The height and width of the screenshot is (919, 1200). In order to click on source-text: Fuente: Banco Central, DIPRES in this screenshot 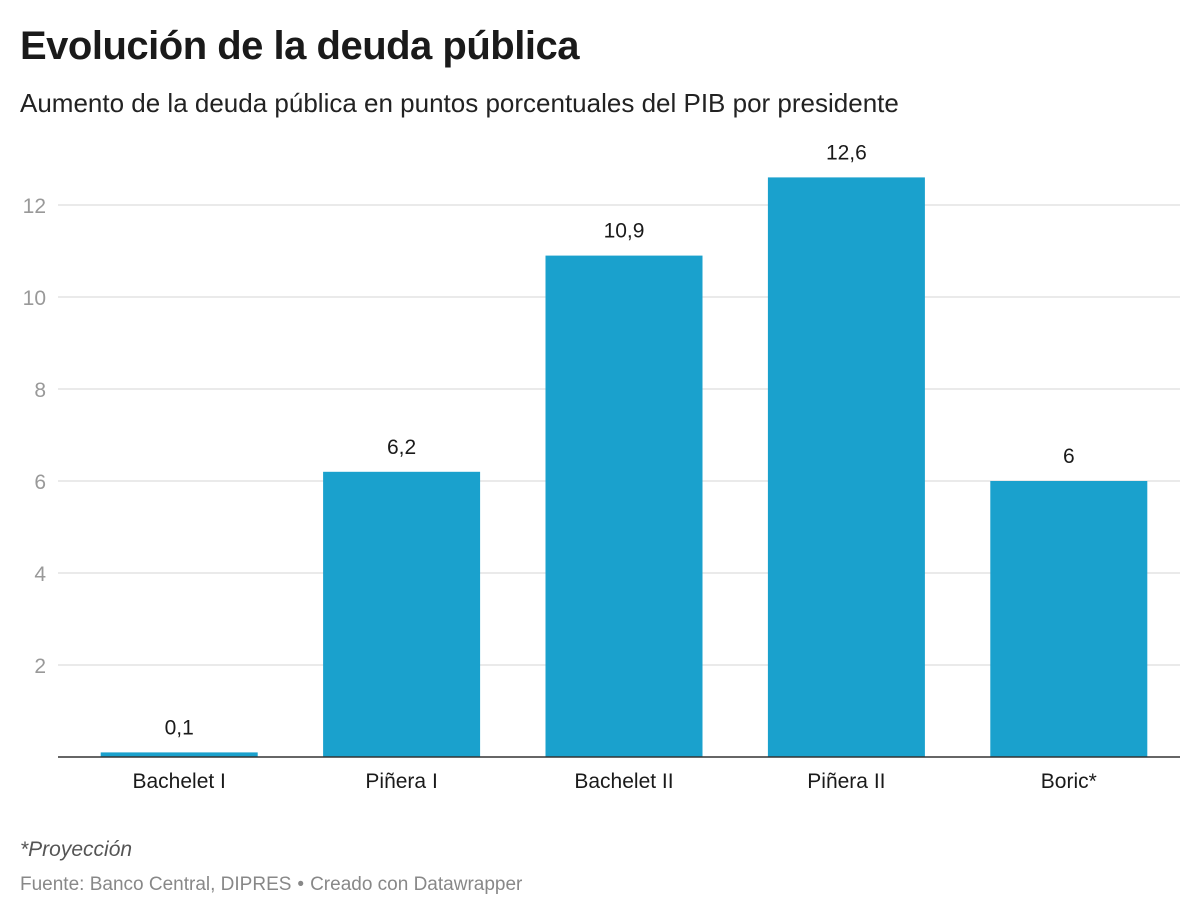, I will do `click(156, 884)`.